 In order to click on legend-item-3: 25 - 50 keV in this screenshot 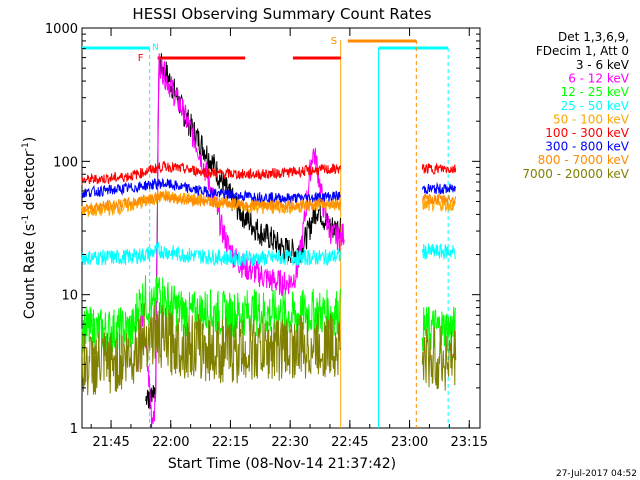, I will do `click(595, 106)`.